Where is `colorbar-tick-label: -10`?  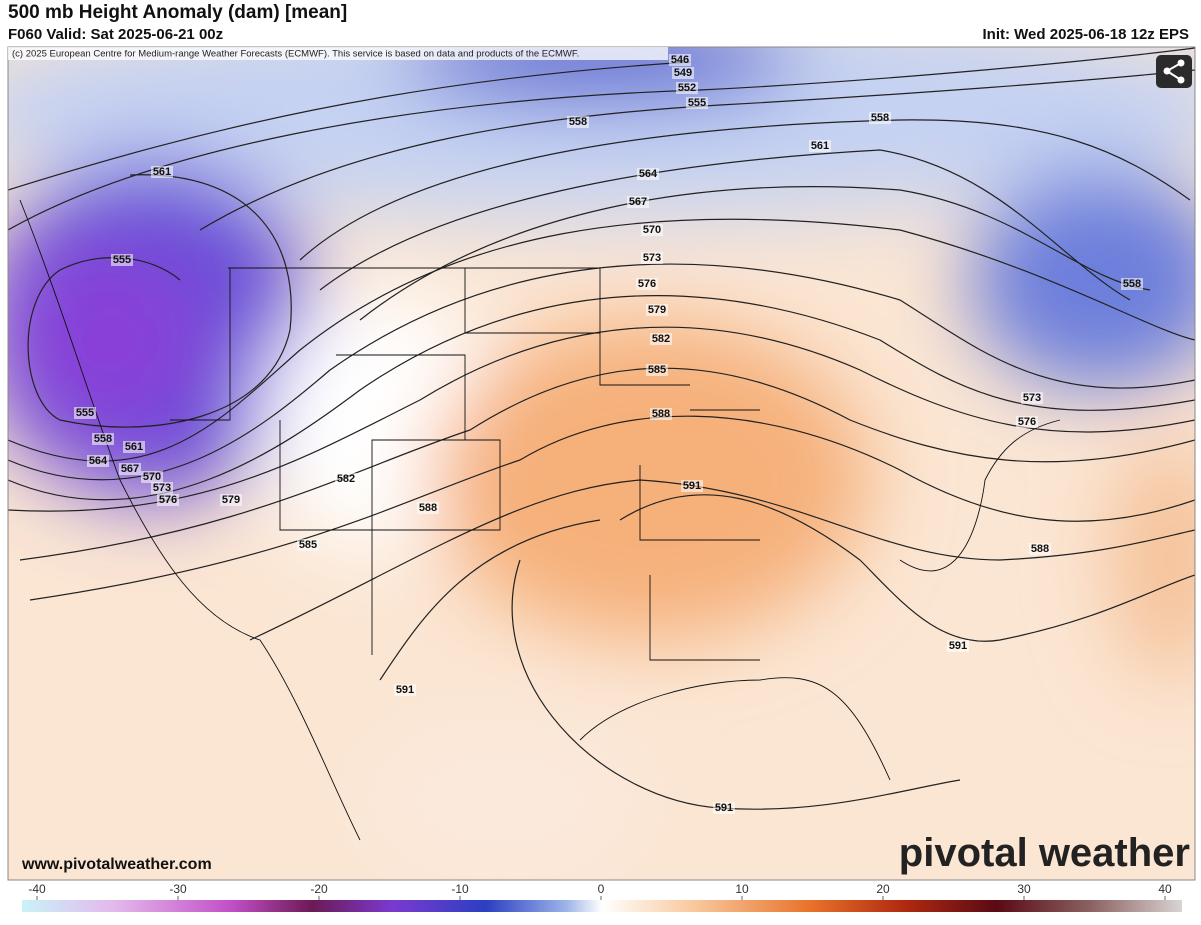
colorbar-tick-label: -10 is located at coordinates (460, 889).